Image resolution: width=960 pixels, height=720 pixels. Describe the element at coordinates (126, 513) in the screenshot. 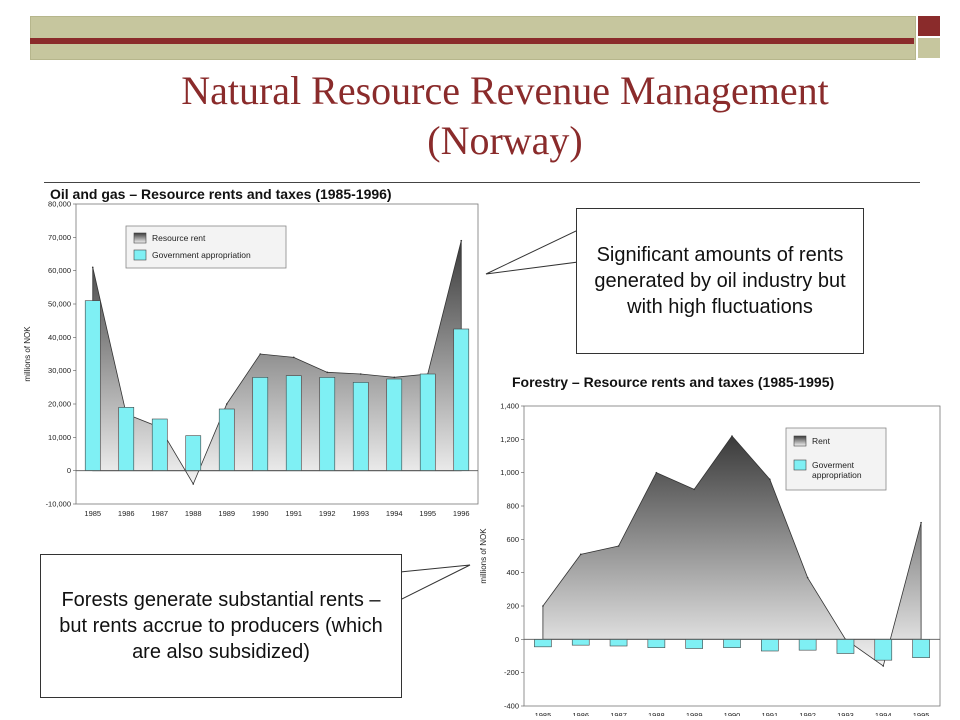

I see `oil-xtick-label: 1986` at that location.